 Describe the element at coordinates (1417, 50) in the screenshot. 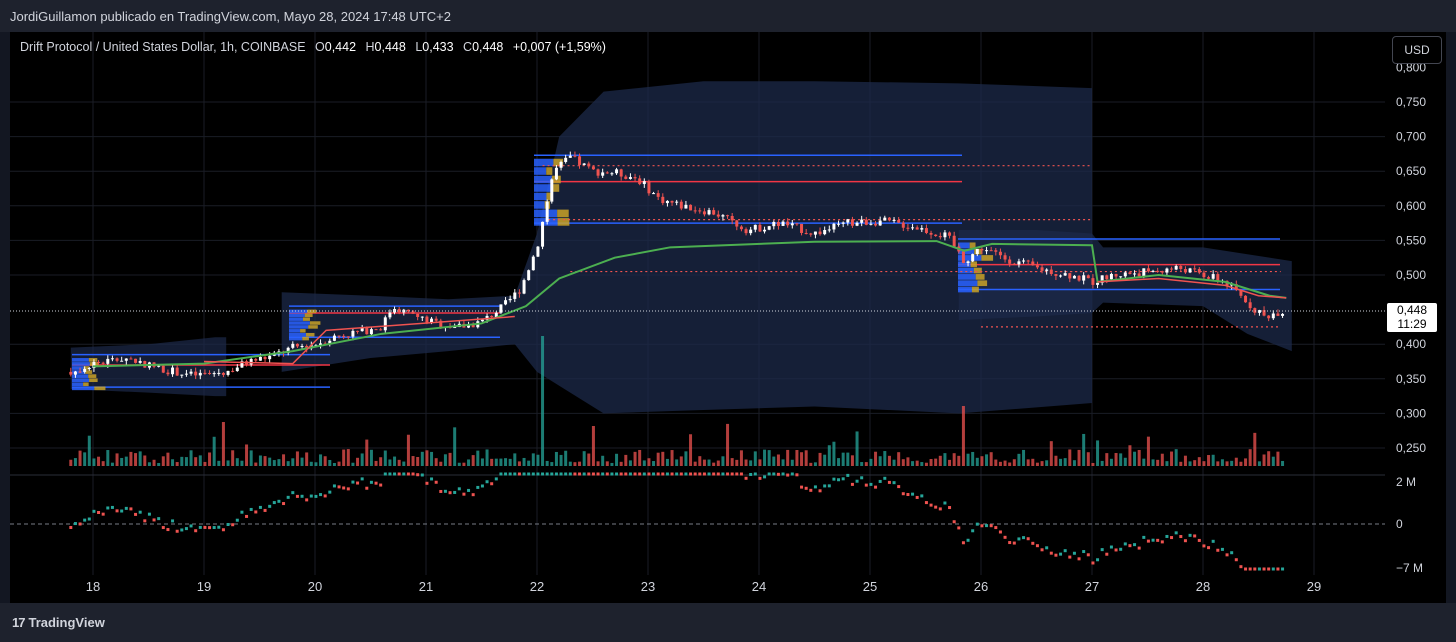

I see `currency-button: USD` at that location.